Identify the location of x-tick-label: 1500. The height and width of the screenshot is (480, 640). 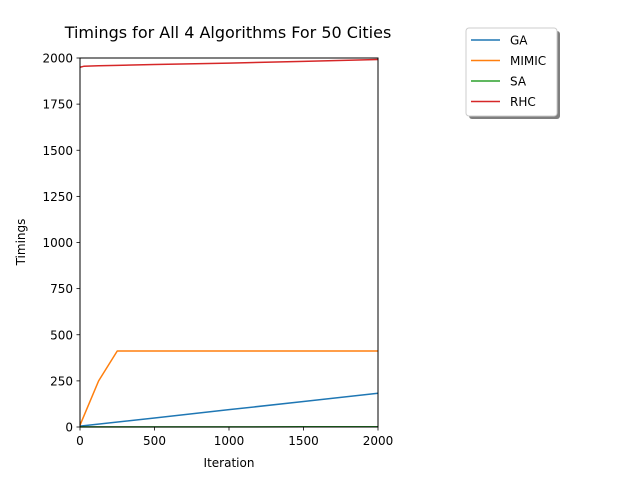
(303, 441).